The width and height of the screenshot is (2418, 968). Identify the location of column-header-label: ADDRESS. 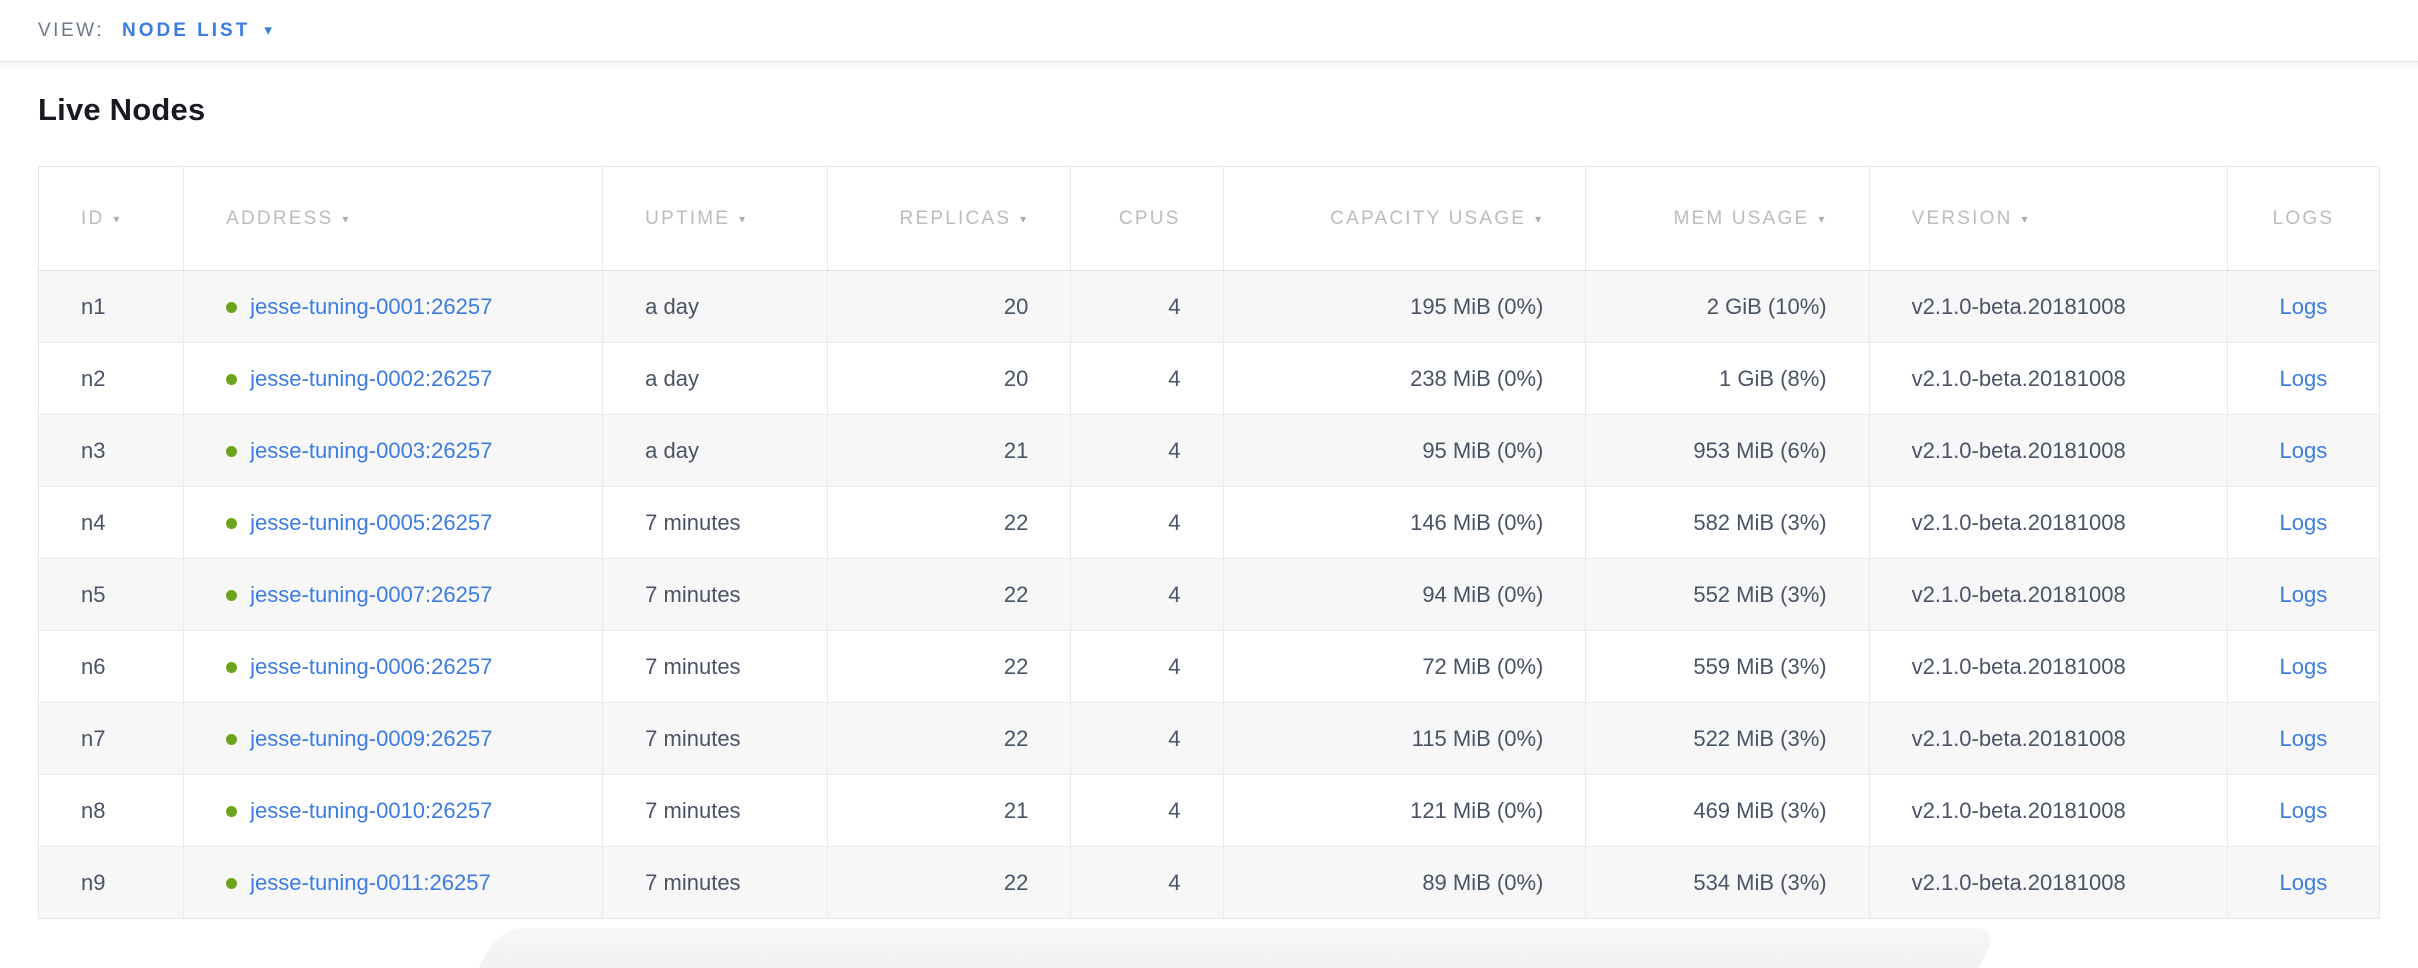
(280, 218).